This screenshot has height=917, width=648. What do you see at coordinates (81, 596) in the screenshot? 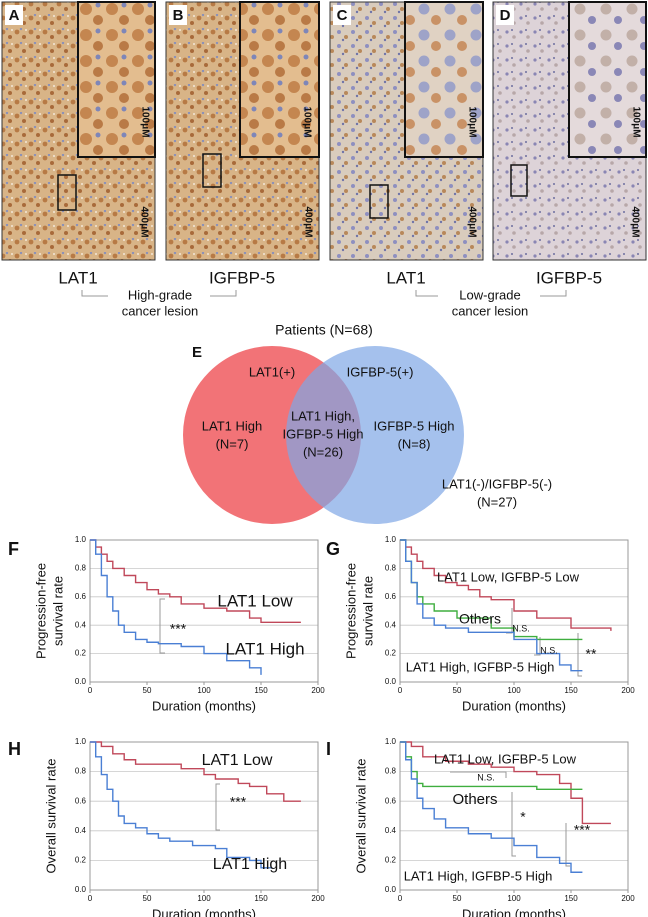
I see `y-tick-label: 0.6` at bounding box center [81, 596].